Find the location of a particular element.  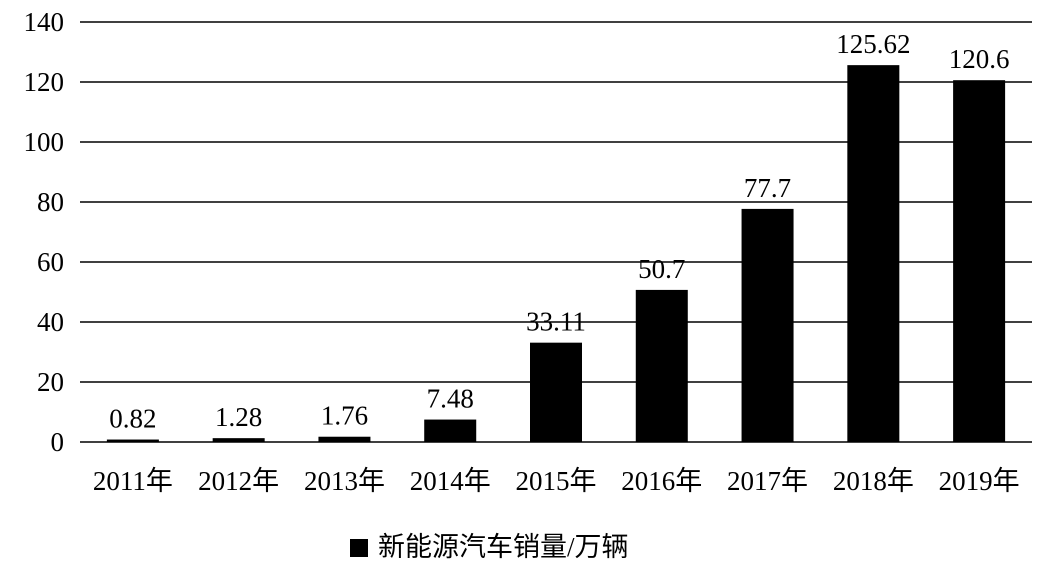

legend-swatch is located at coordinates (359, 548).